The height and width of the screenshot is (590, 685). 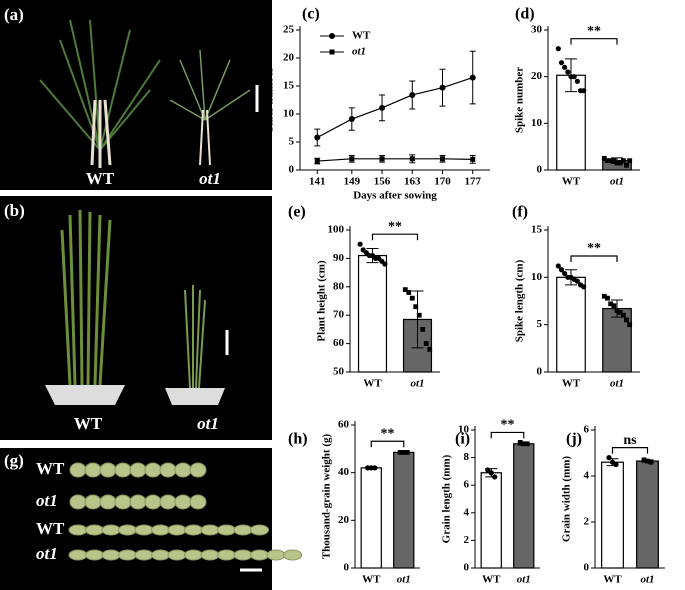 I want to click on y-axis-label: Spike length (cm), so click(x=520, y=300).